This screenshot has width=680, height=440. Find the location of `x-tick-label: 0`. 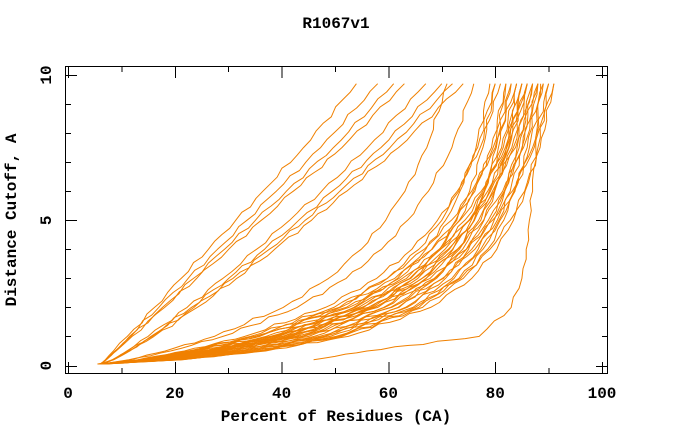

x-tick-label: 0 is located at coordinates (68, 394).